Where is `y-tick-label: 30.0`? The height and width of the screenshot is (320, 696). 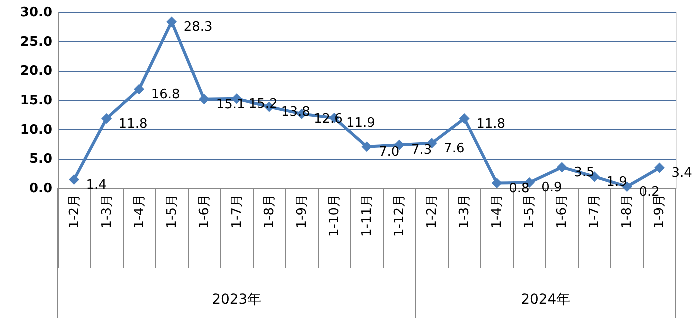
y-tick-label: 30.0 is located at coordinates (36, 13).